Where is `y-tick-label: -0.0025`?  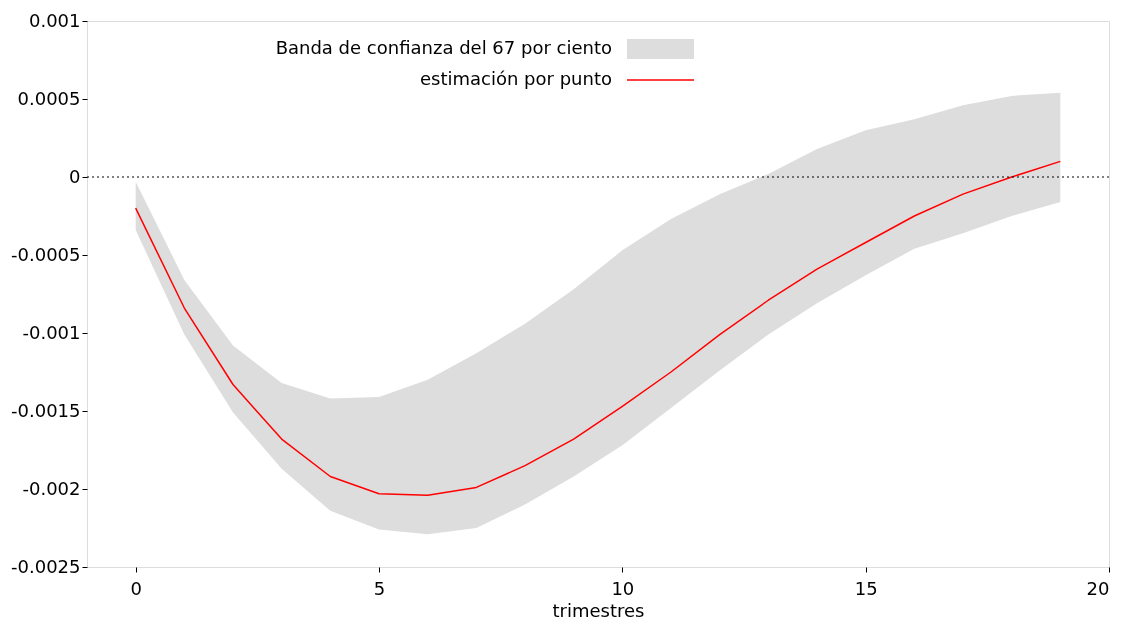 y-tick-label: -0.0025 is located at coordinates (46, 566).